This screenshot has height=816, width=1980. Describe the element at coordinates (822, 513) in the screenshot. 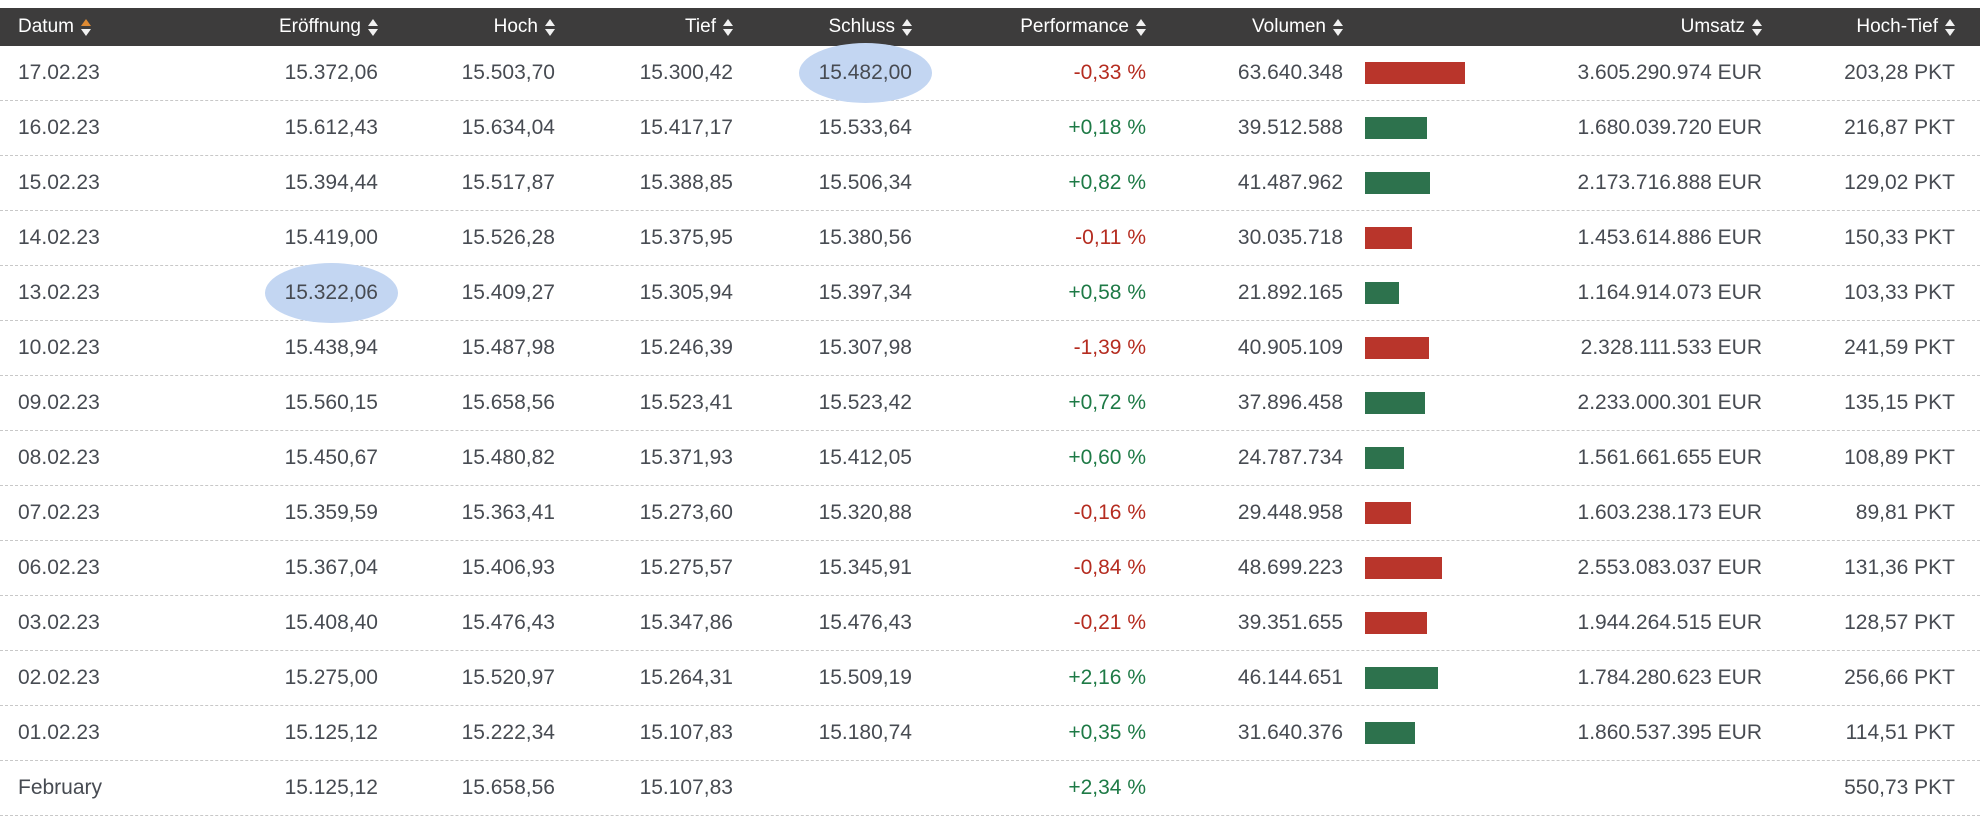

I see `cell-schluss: 15.320,88` at that location.